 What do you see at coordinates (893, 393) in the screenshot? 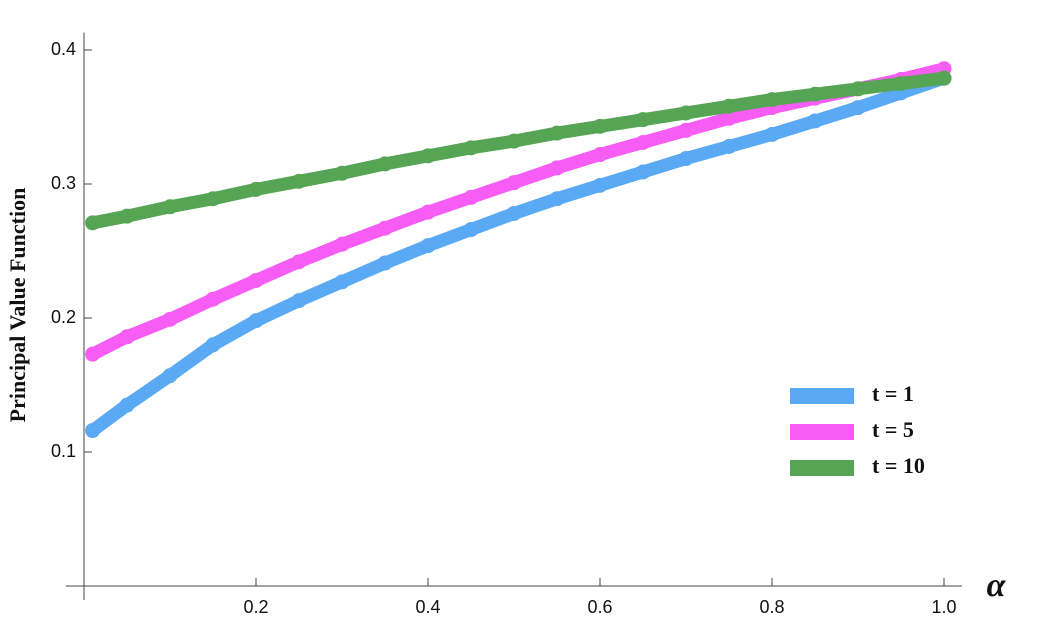
I see `legend-label: t = 1` at bounding box center [893, 393].